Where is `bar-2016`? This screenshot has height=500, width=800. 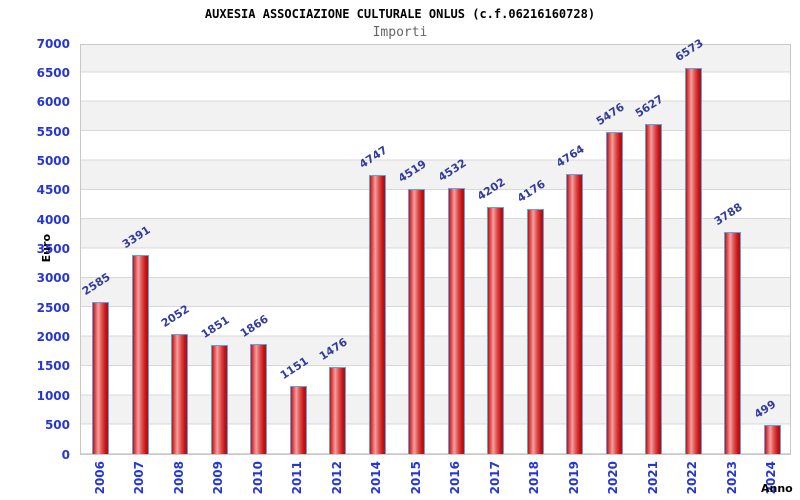 bar-2016 is located at coordinates (456, 320).